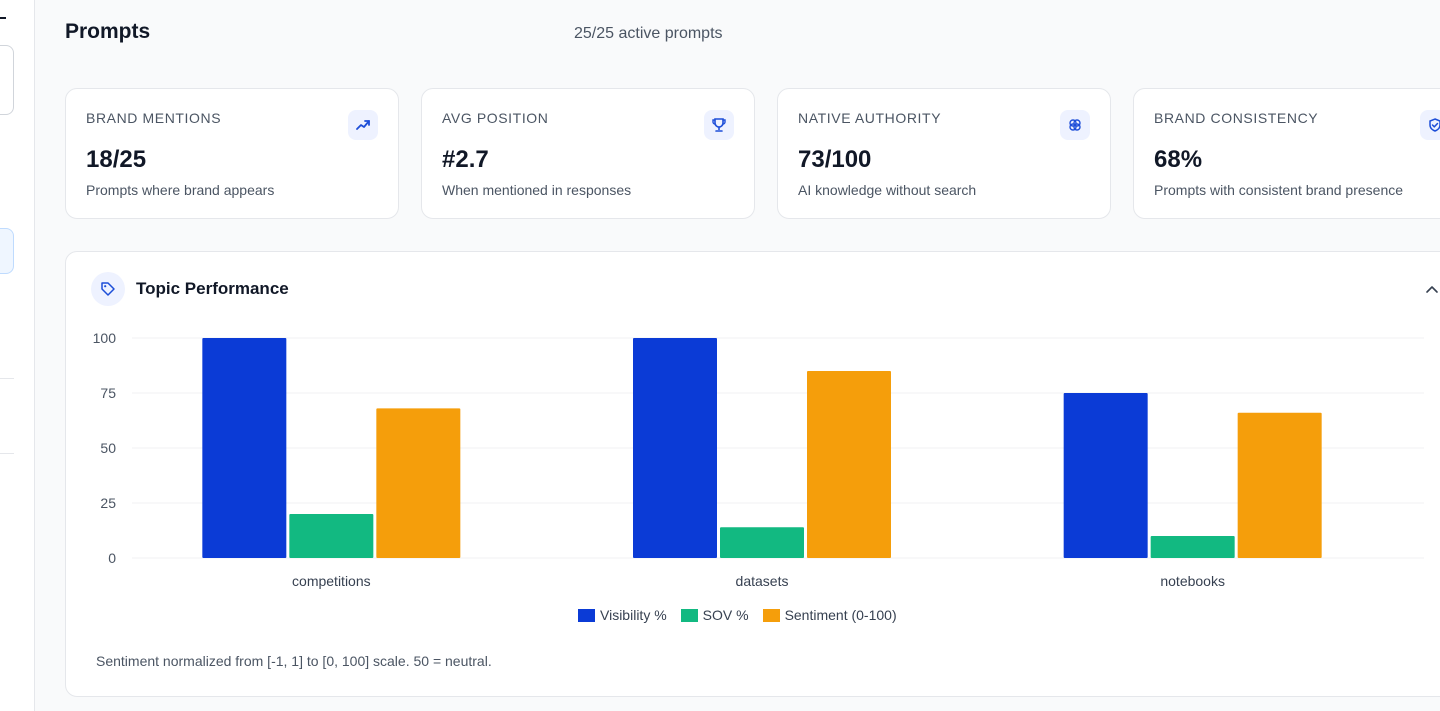 This screenshot has width=1440, height=711. I want to click on x-category-label: datasets, so click(762, 581).